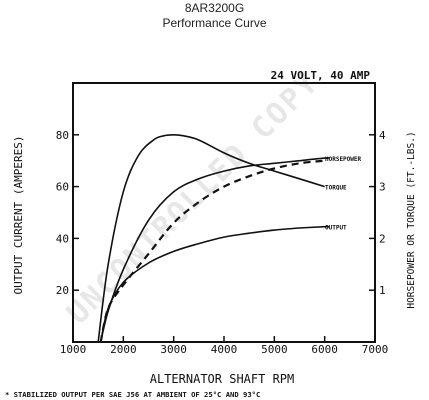  I want to click on series-label: OUTPUT, so click(336, 228).